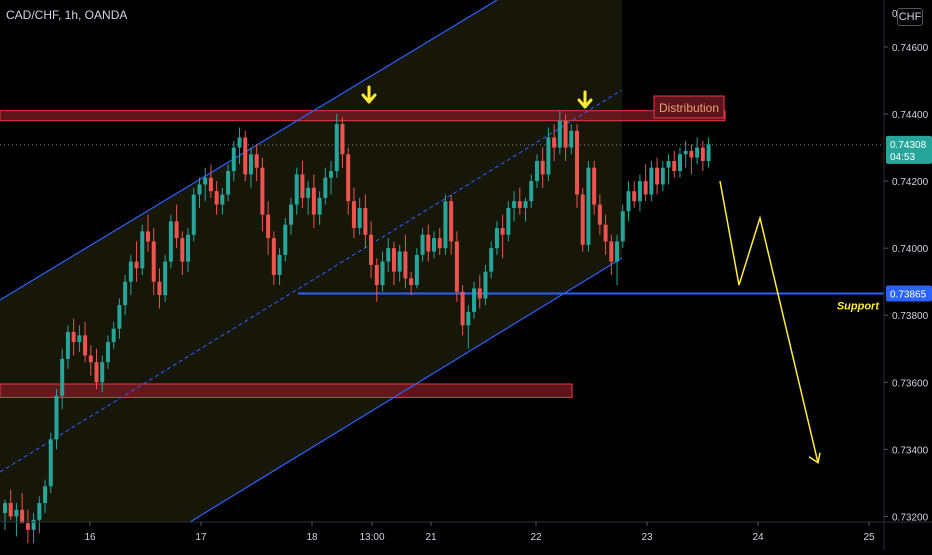 This screenshot has height=555, width=932. I want to click on x-tick-label: 23, so click(647, 537).